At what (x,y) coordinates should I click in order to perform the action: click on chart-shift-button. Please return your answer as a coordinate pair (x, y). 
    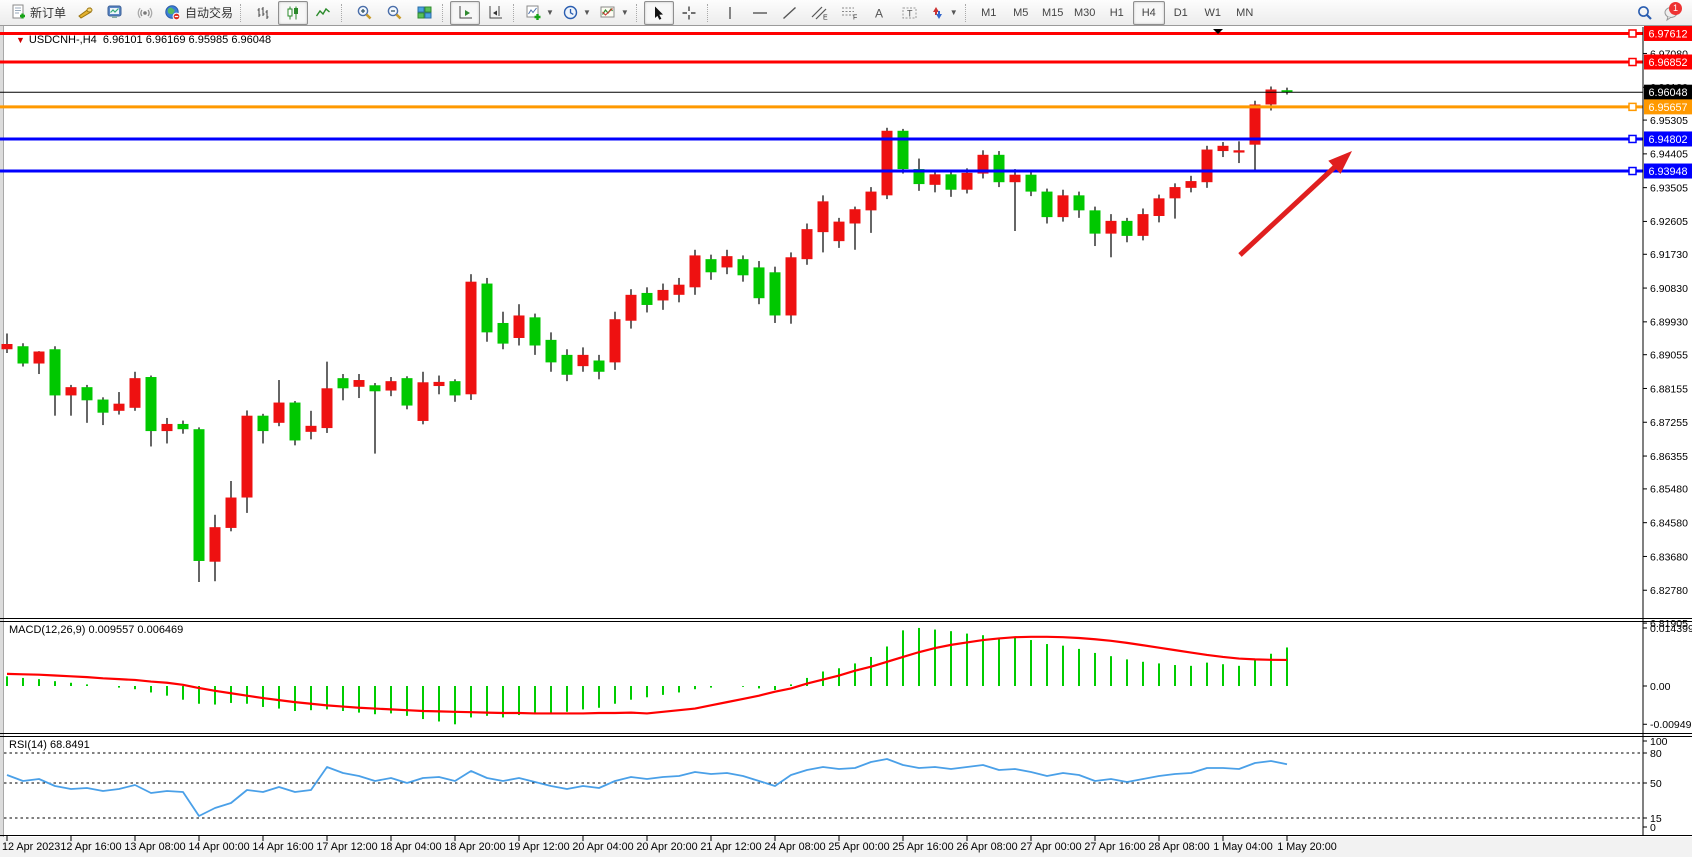
    Looking at the image, I should click on (495, 13).